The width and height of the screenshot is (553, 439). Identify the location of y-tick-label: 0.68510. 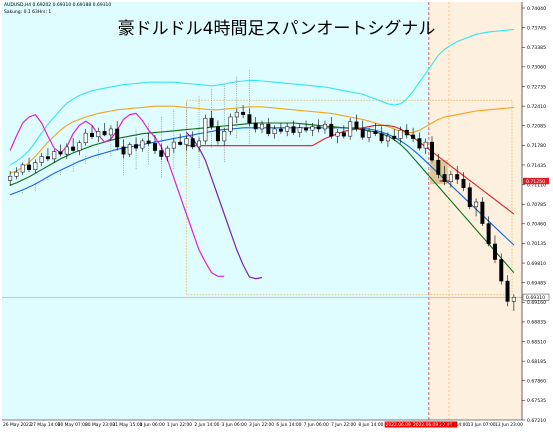
(536, 342).